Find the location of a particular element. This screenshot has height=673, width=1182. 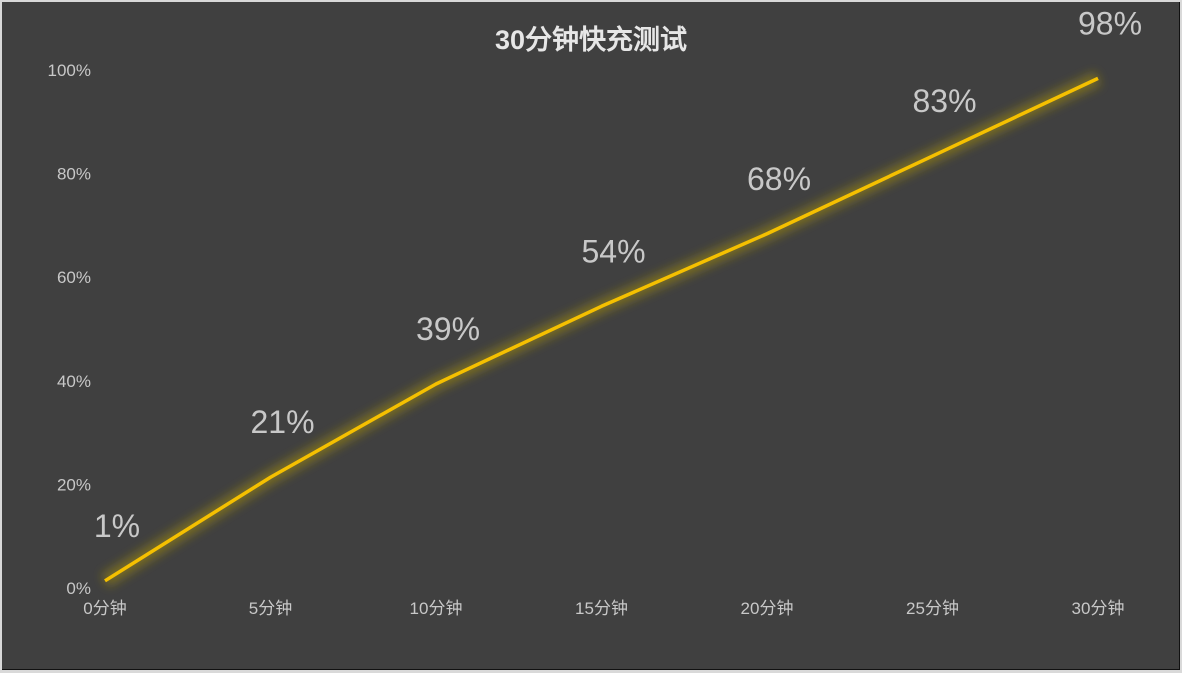

data-label: 54% is located at coordinates (613, 251).